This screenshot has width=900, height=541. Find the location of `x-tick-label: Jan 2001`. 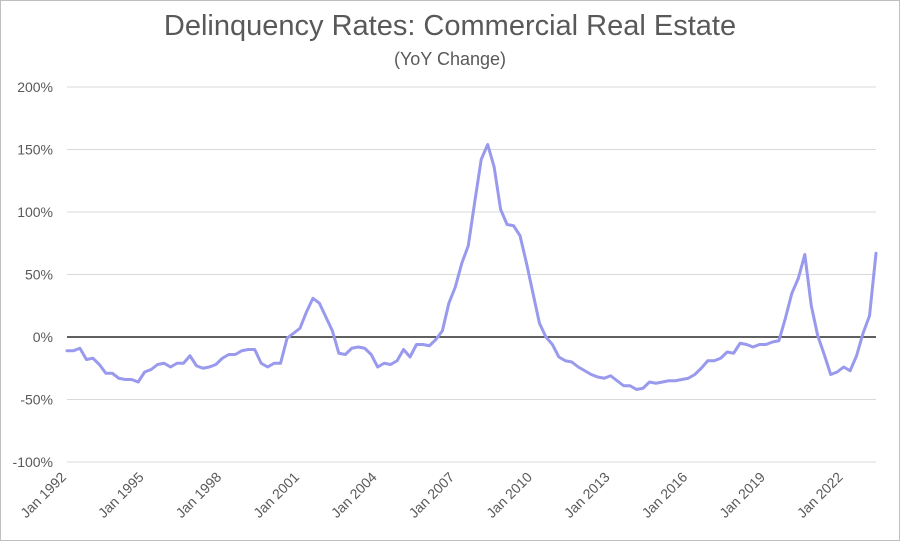

x-tick-label: Jan 2001 is located at coordinates (276, 495).